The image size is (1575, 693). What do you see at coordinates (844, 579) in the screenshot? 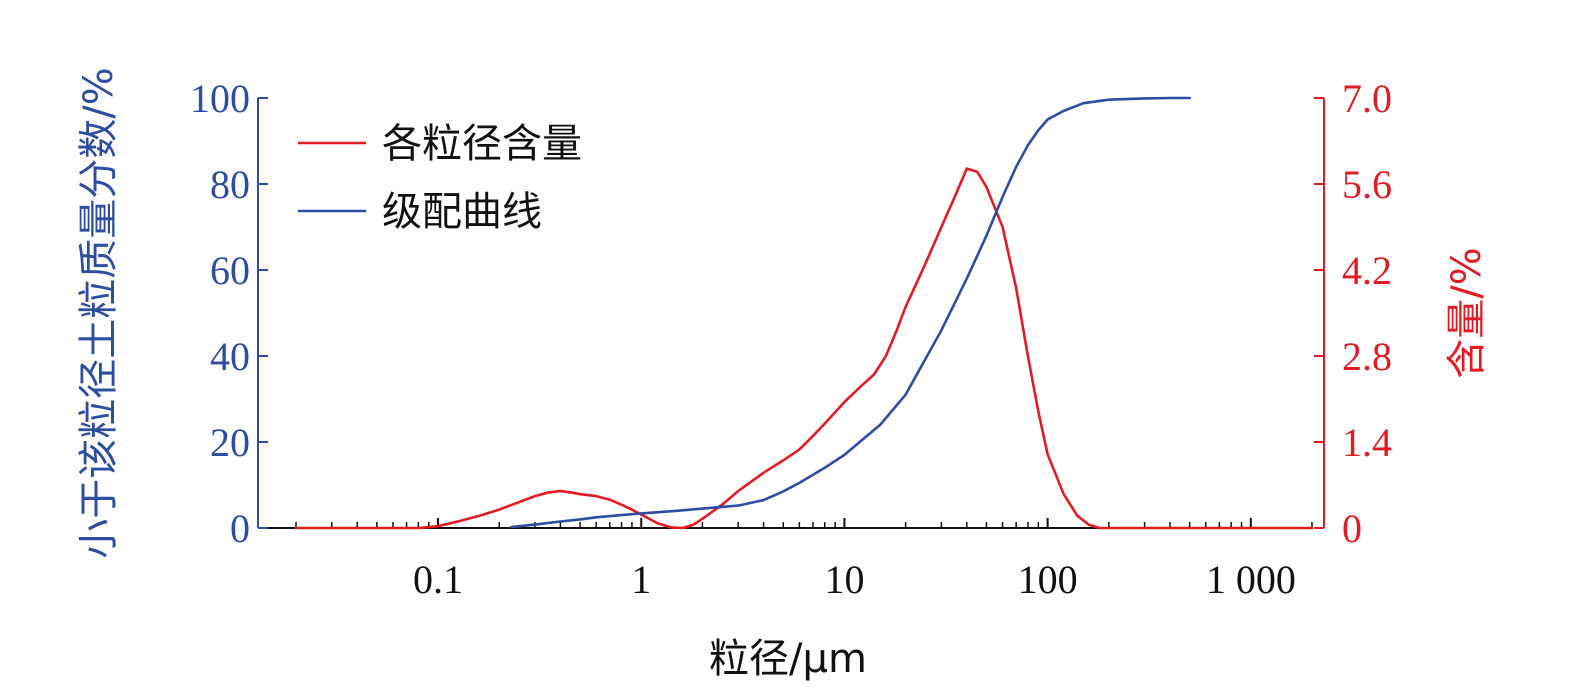
I see `x-tick-label: 10` at bounding box center [844, 579].